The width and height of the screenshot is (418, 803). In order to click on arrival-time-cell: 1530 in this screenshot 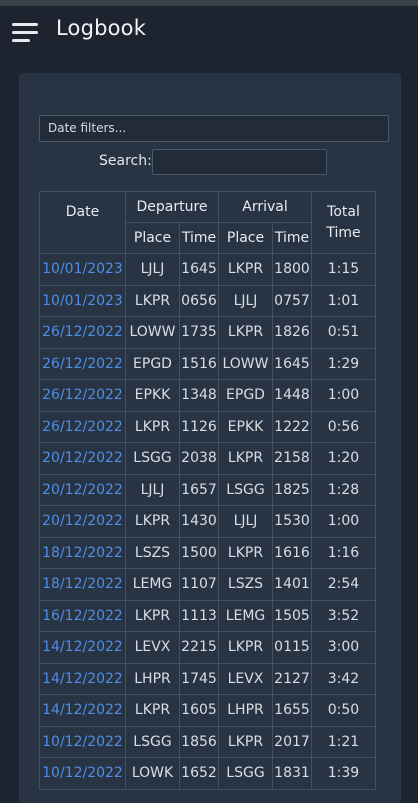, I will do `click(292, 521)`.